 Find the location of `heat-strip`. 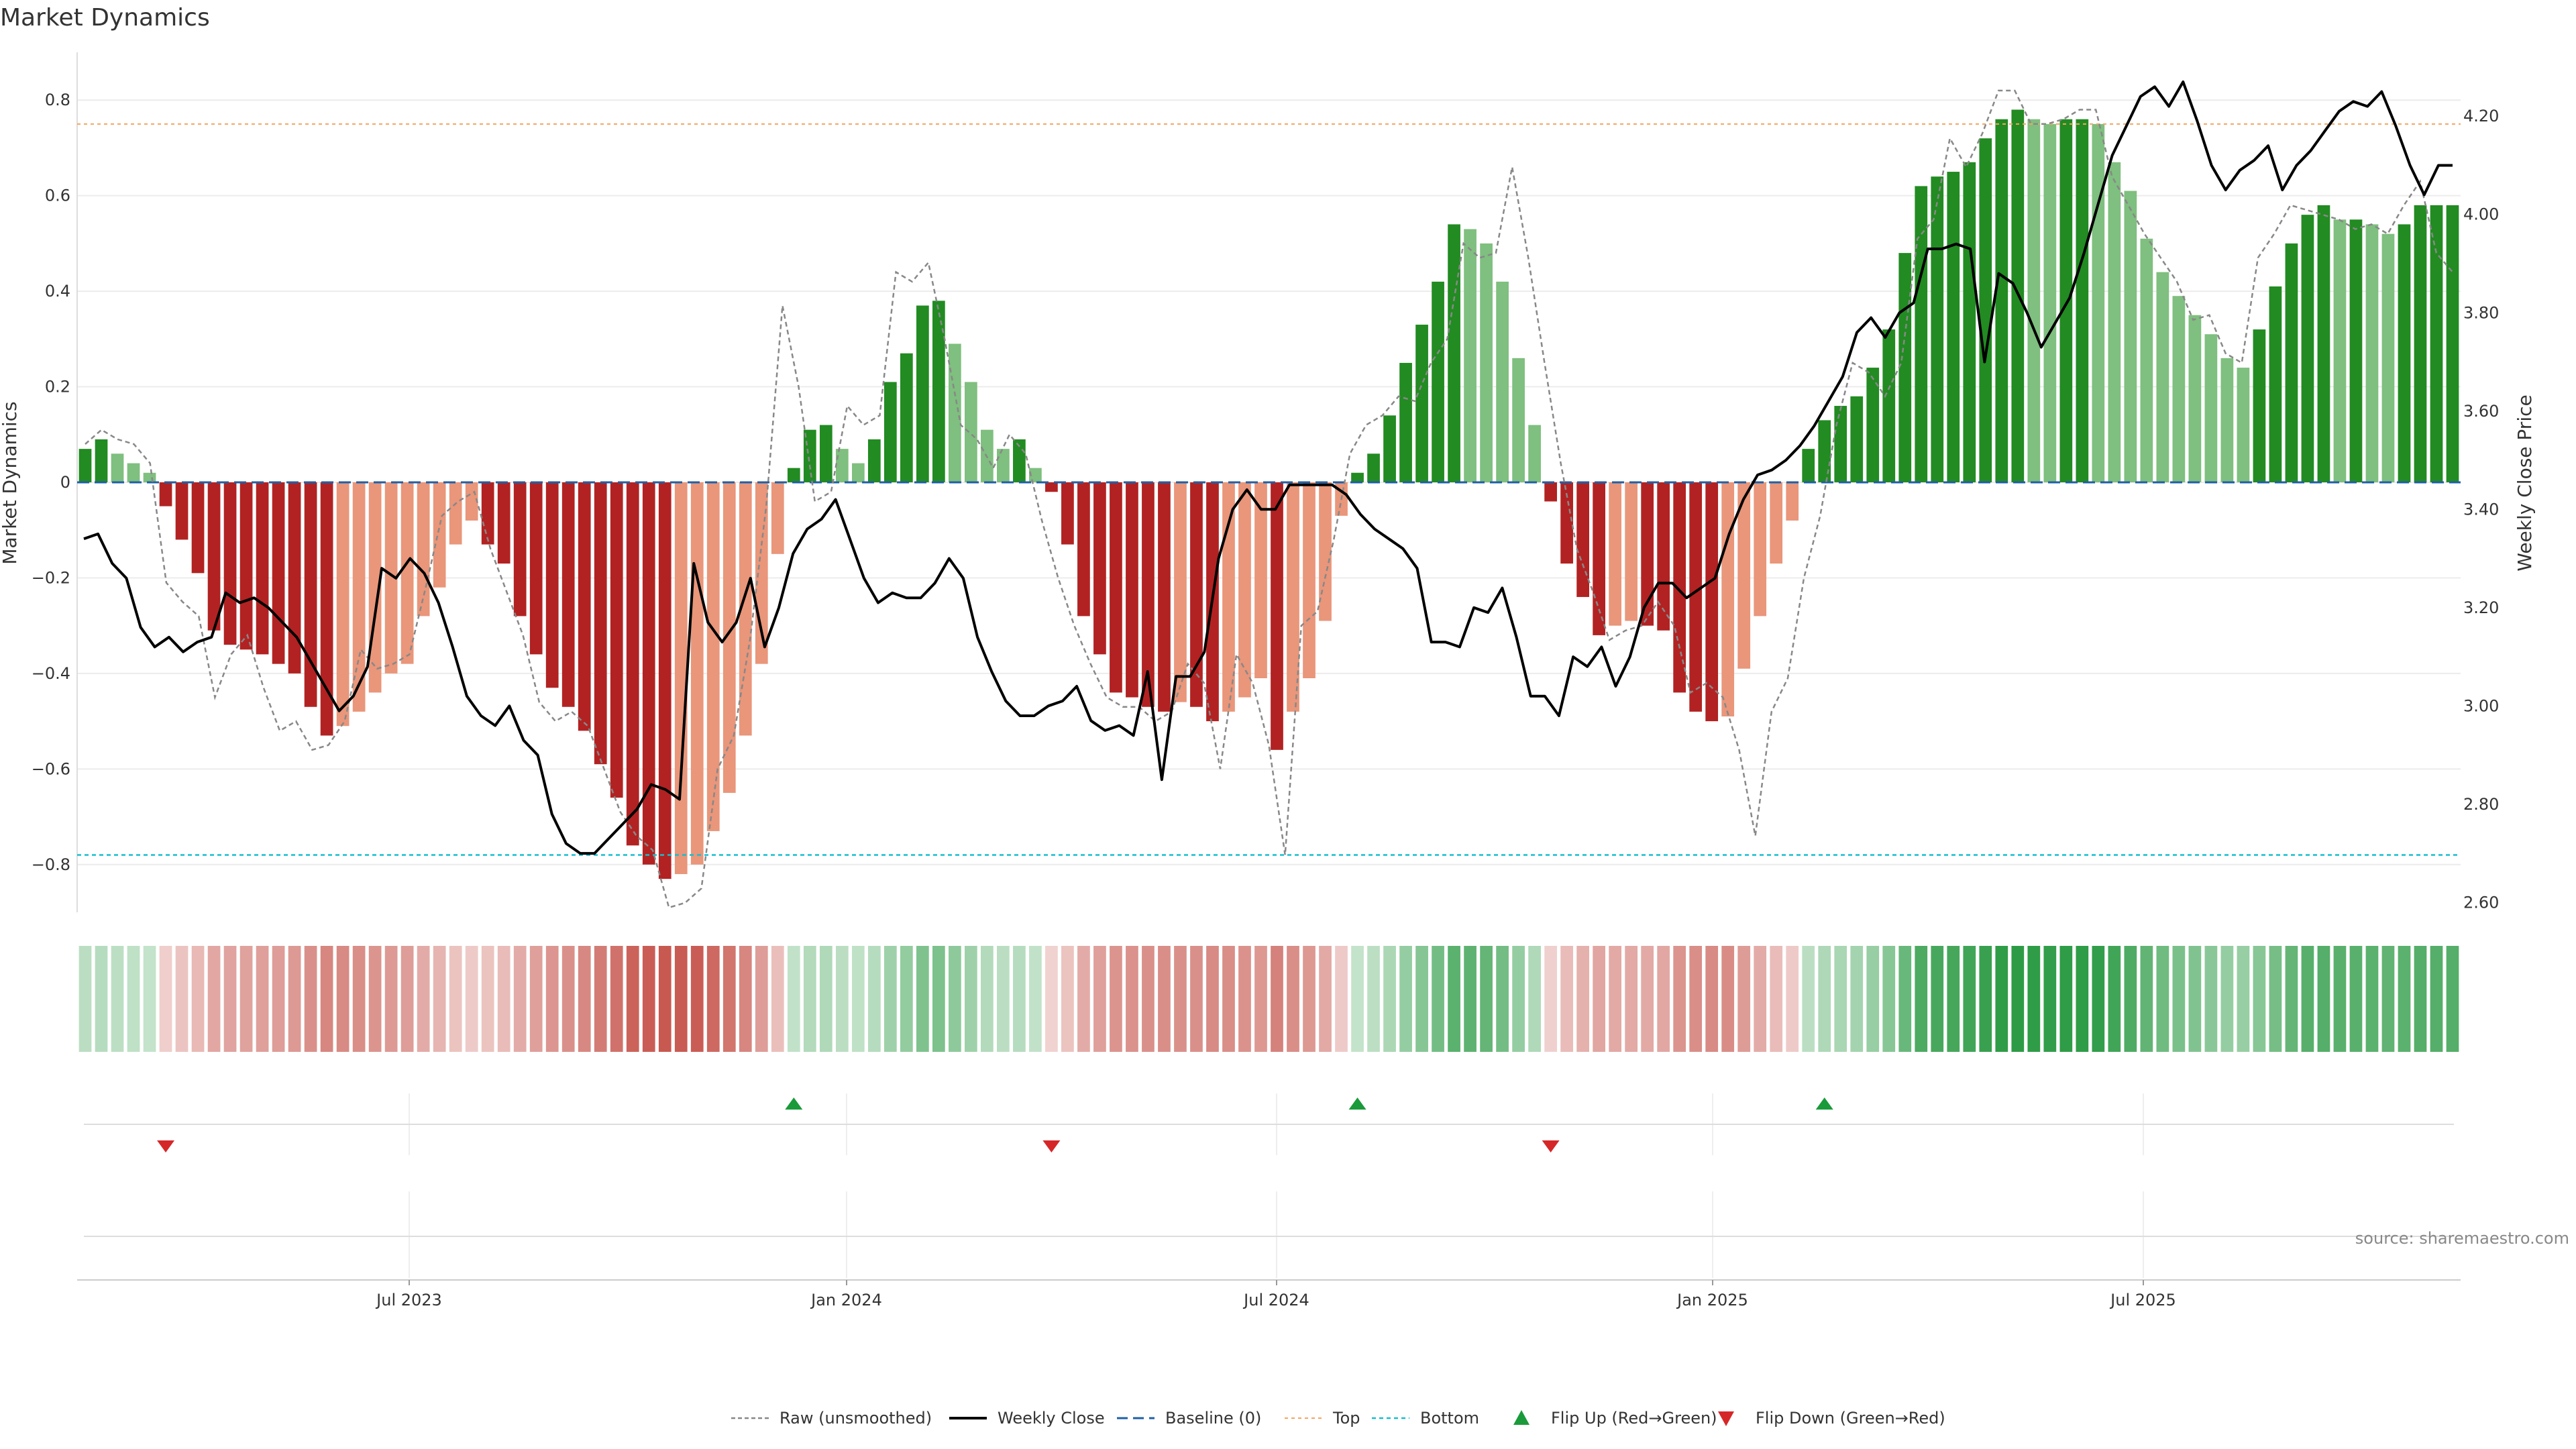

heat-strip is located at coordinates (1268, 999).